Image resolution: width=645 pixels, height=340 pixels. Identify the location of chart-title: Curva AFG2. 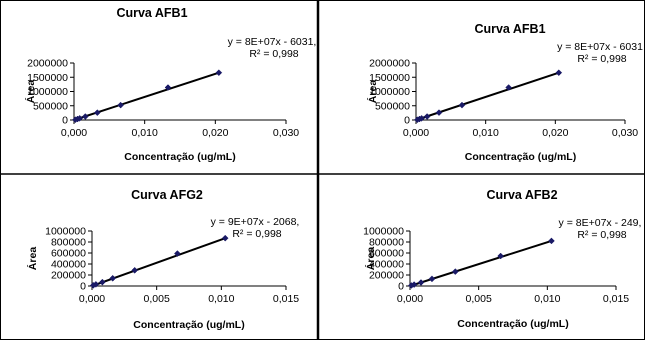
(167, 195).